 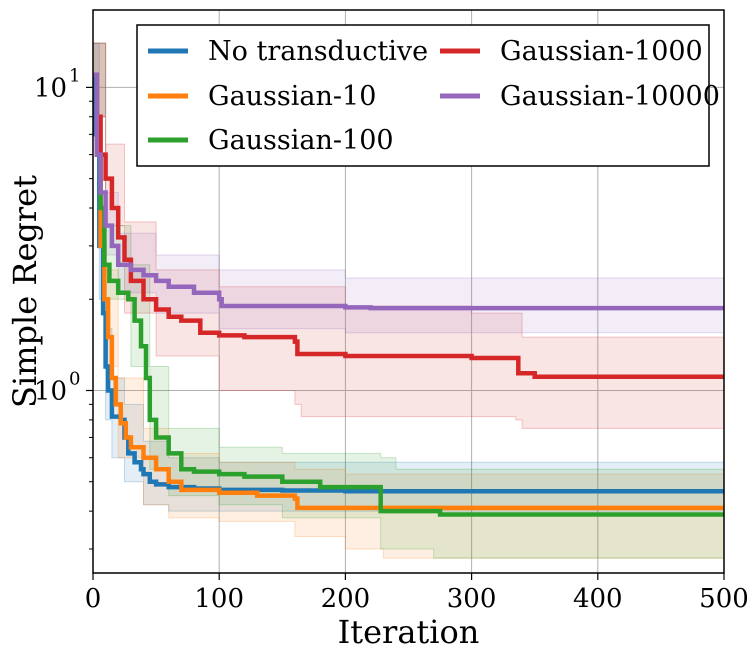 What do you see at coordinates (472, 599) in the screenshot?
I see `x-tick-label: 300` at bounding box center [472, 599].